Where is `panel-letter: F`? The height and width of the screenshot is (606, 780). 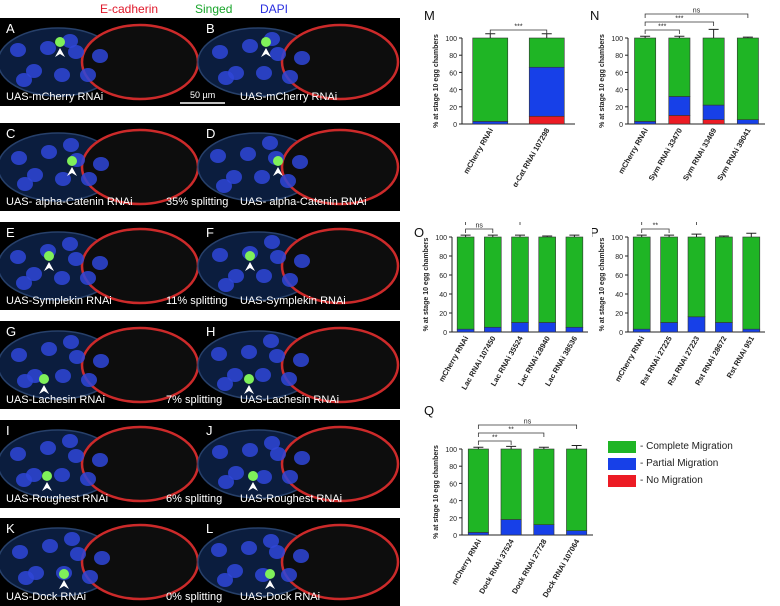
panel-letter: F is located at coordinates (210, 232).